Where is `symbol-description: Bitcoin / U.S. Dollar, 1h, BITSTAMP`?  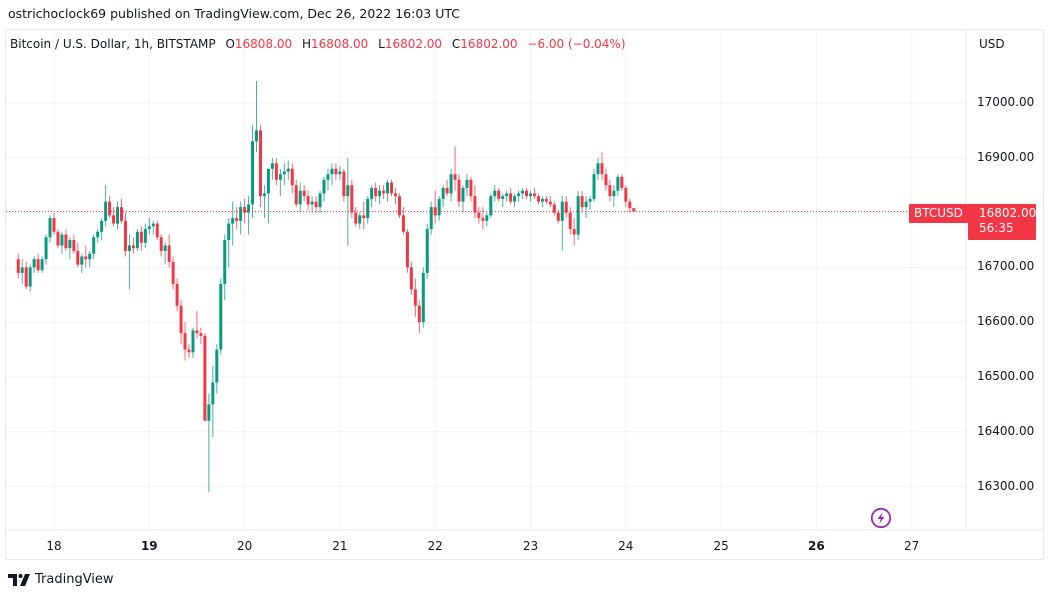
symbol-description: Bitcoin / U.S. Dollar, 1h, BITSTAMP is located at coordinates (113, 44).